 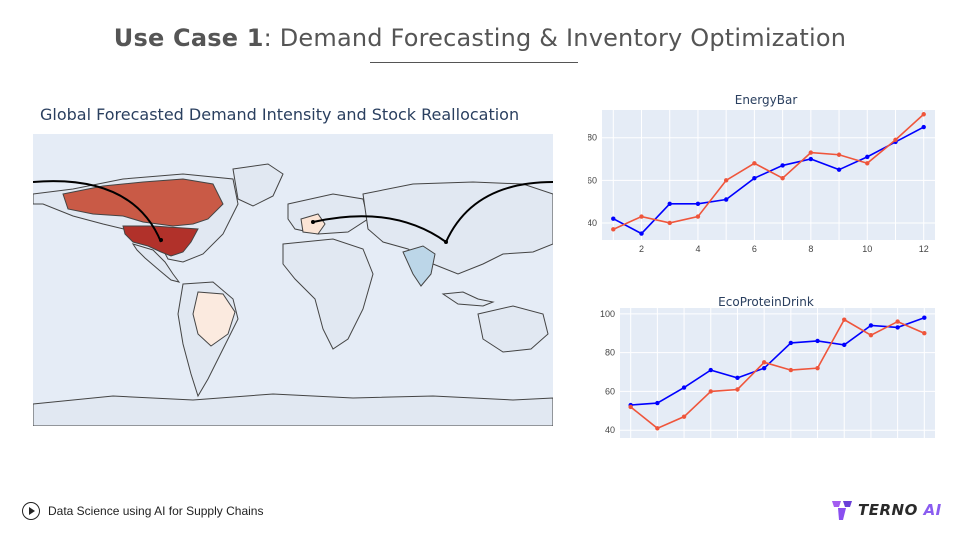 What do you see at coordinates (156, 511) in the screenshot?
I see `footer-text: Data Science using AI for Supply Chains` at bounding box center [156, 511].